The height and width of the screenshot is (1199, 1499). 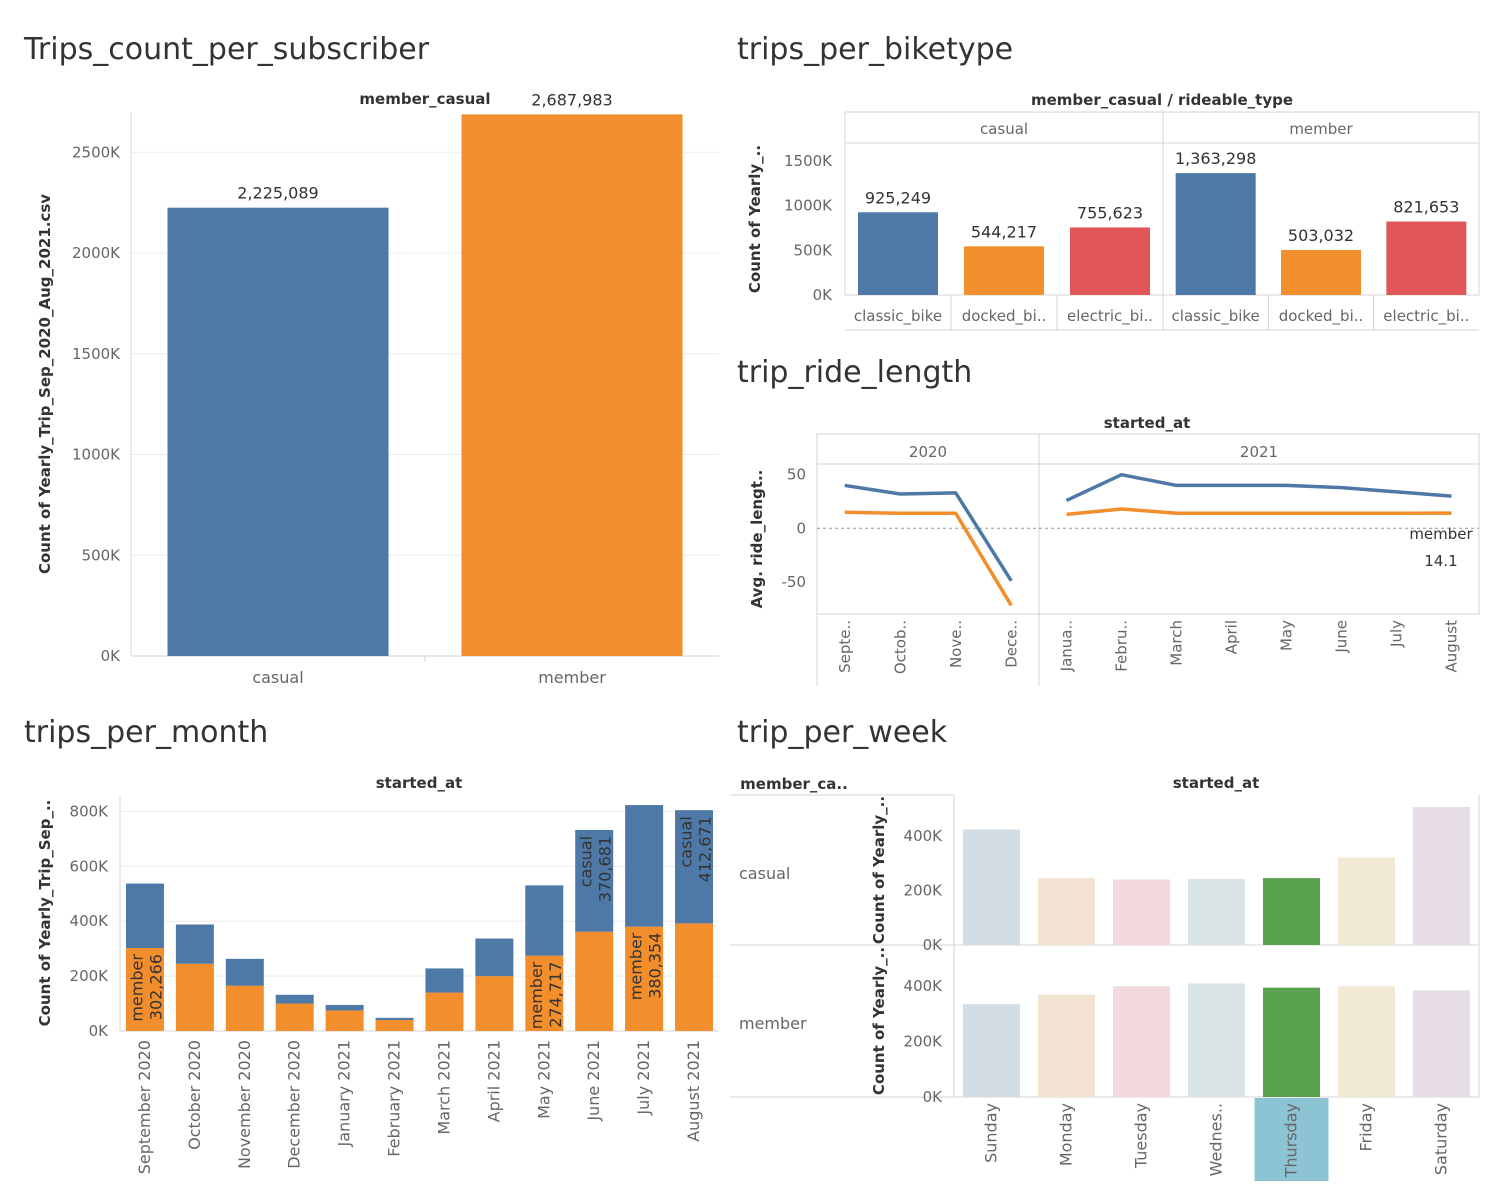 I want to click on bar-casual-classic_bike, so click(x=898, y=253).